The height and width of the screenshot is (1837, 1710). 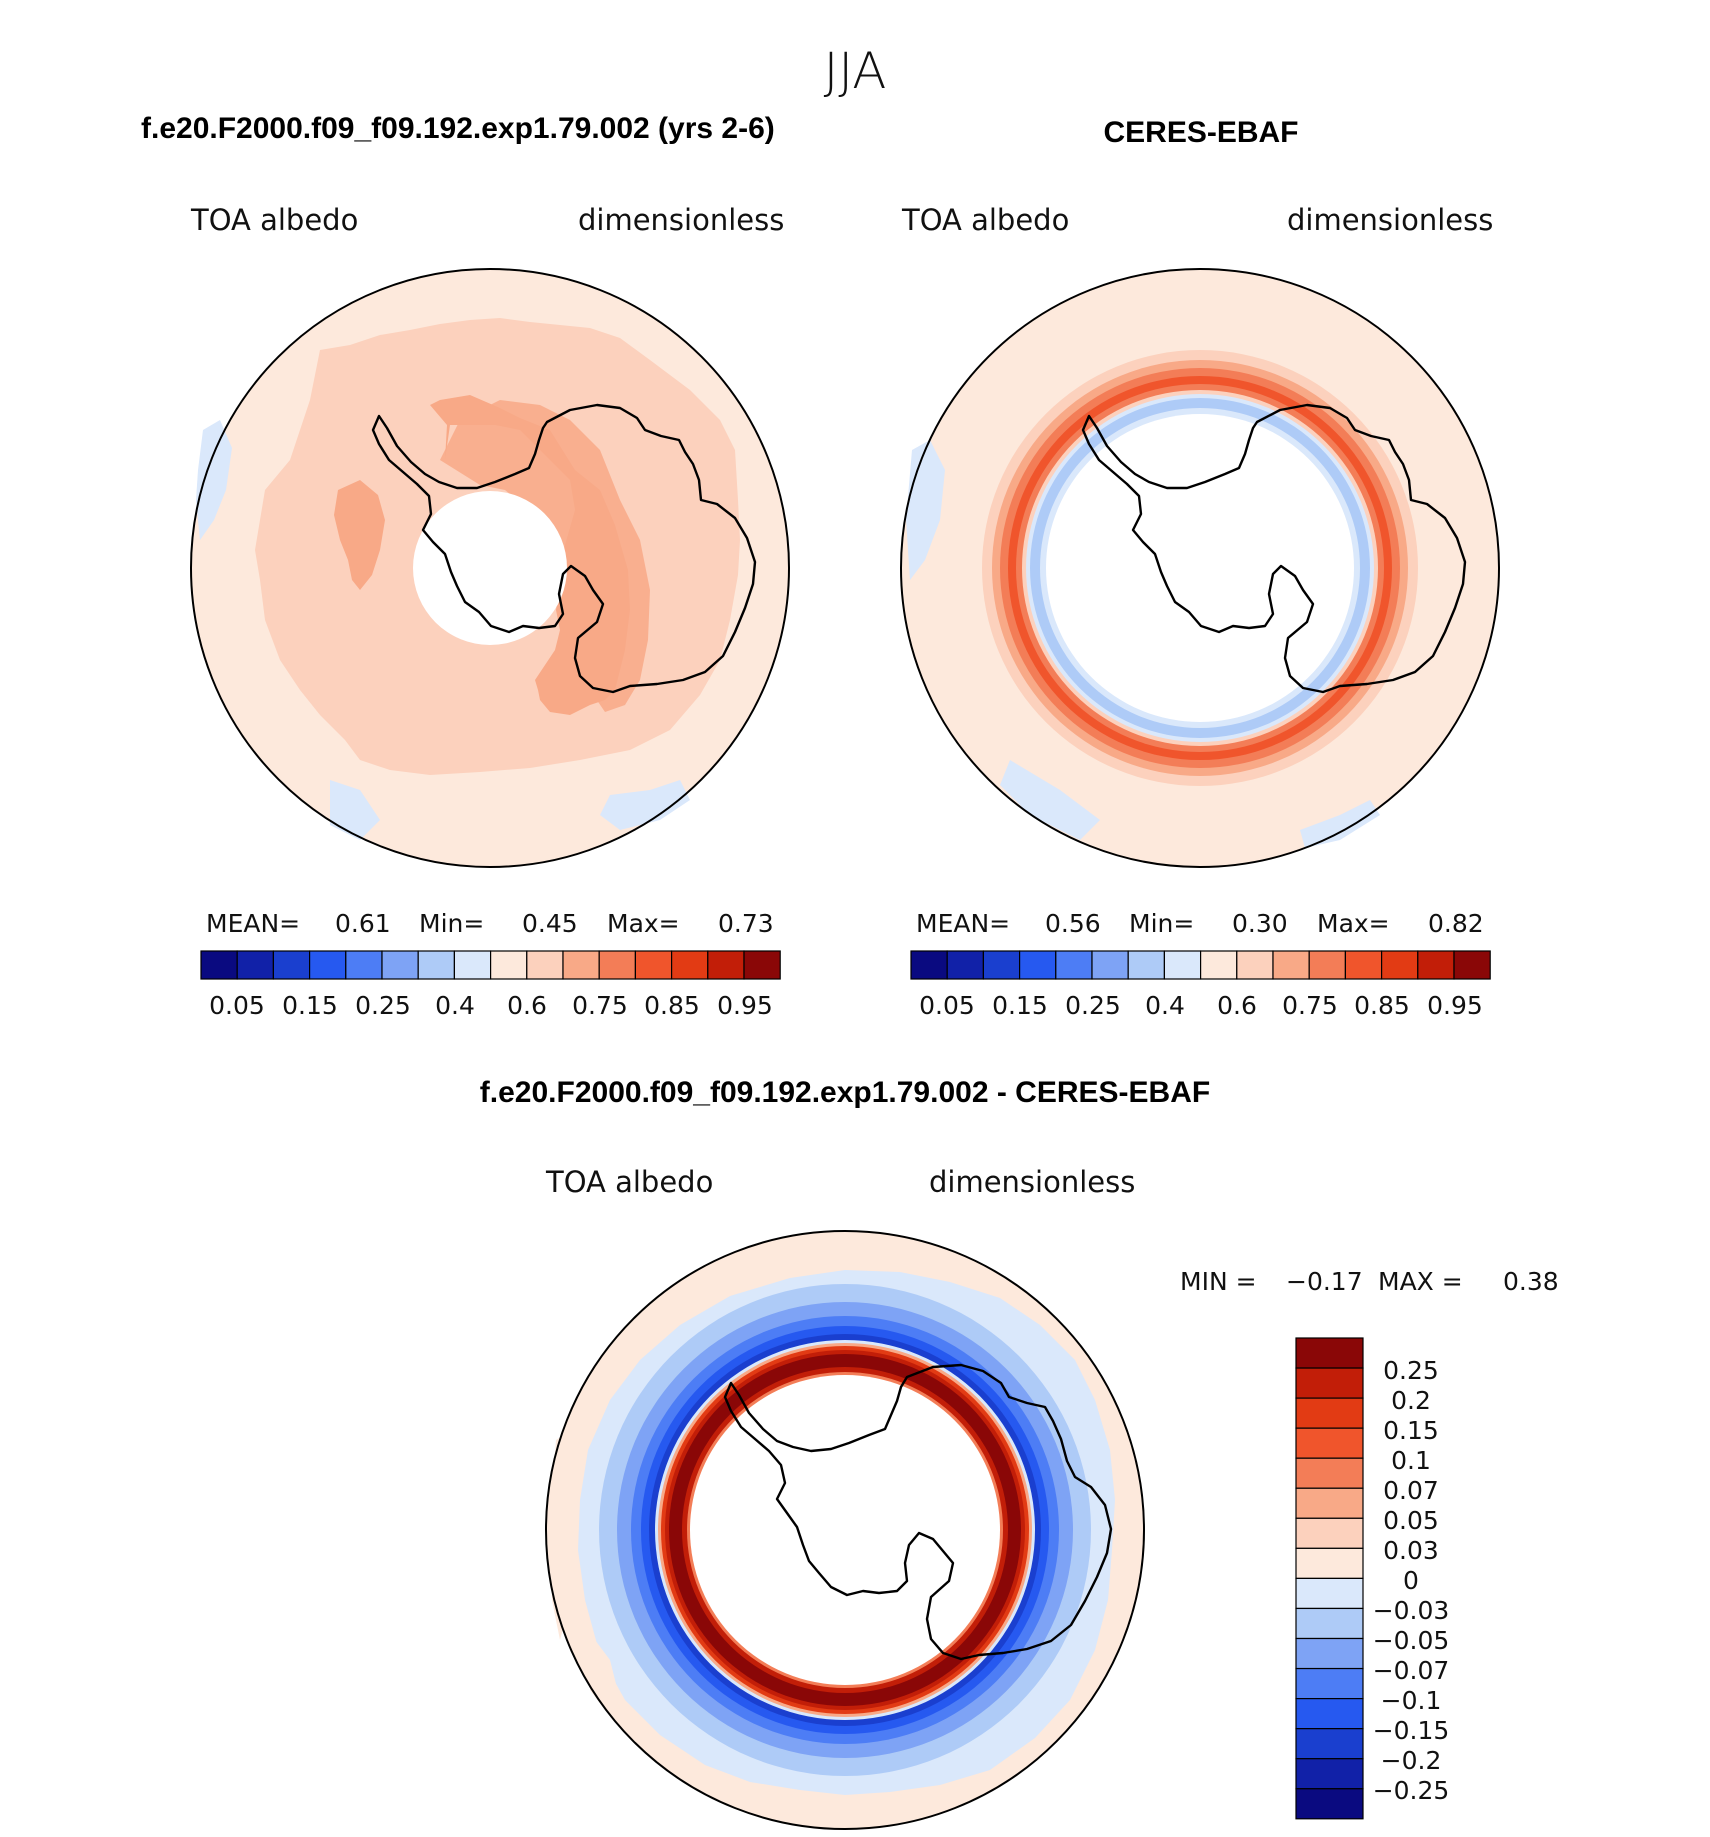 I want to click on contour-pos-left2, so click(x=605, y=1675).